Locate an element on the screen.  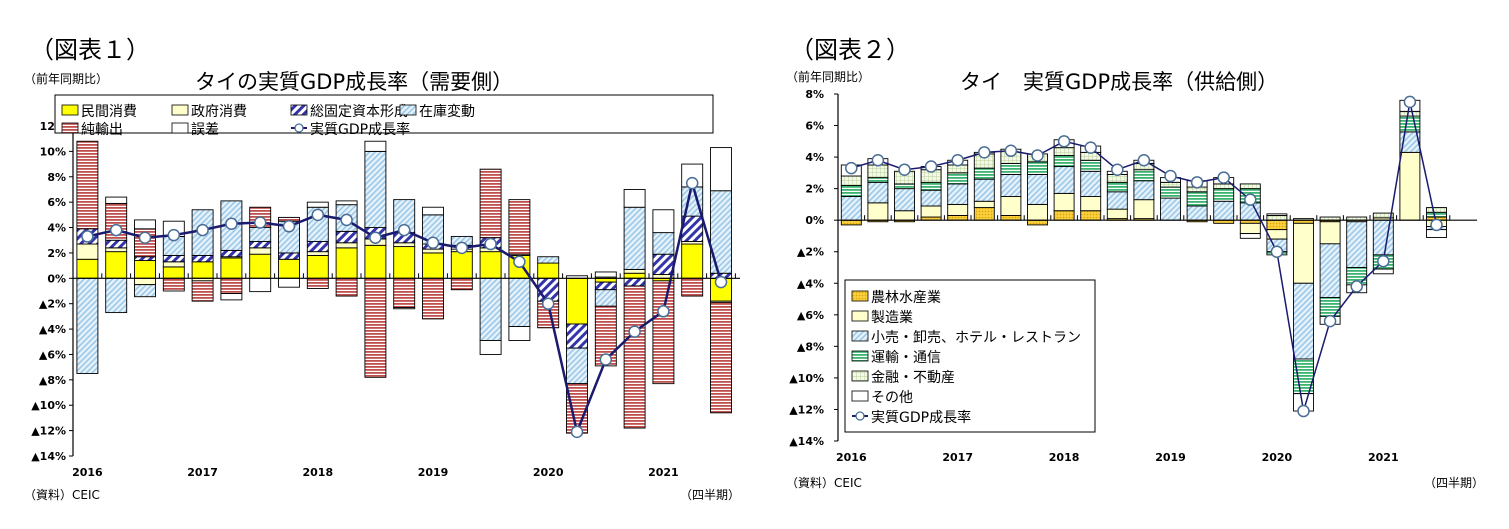
chart-1-bar-民間消費-2018Q2 is located at coordinates (346, 263).